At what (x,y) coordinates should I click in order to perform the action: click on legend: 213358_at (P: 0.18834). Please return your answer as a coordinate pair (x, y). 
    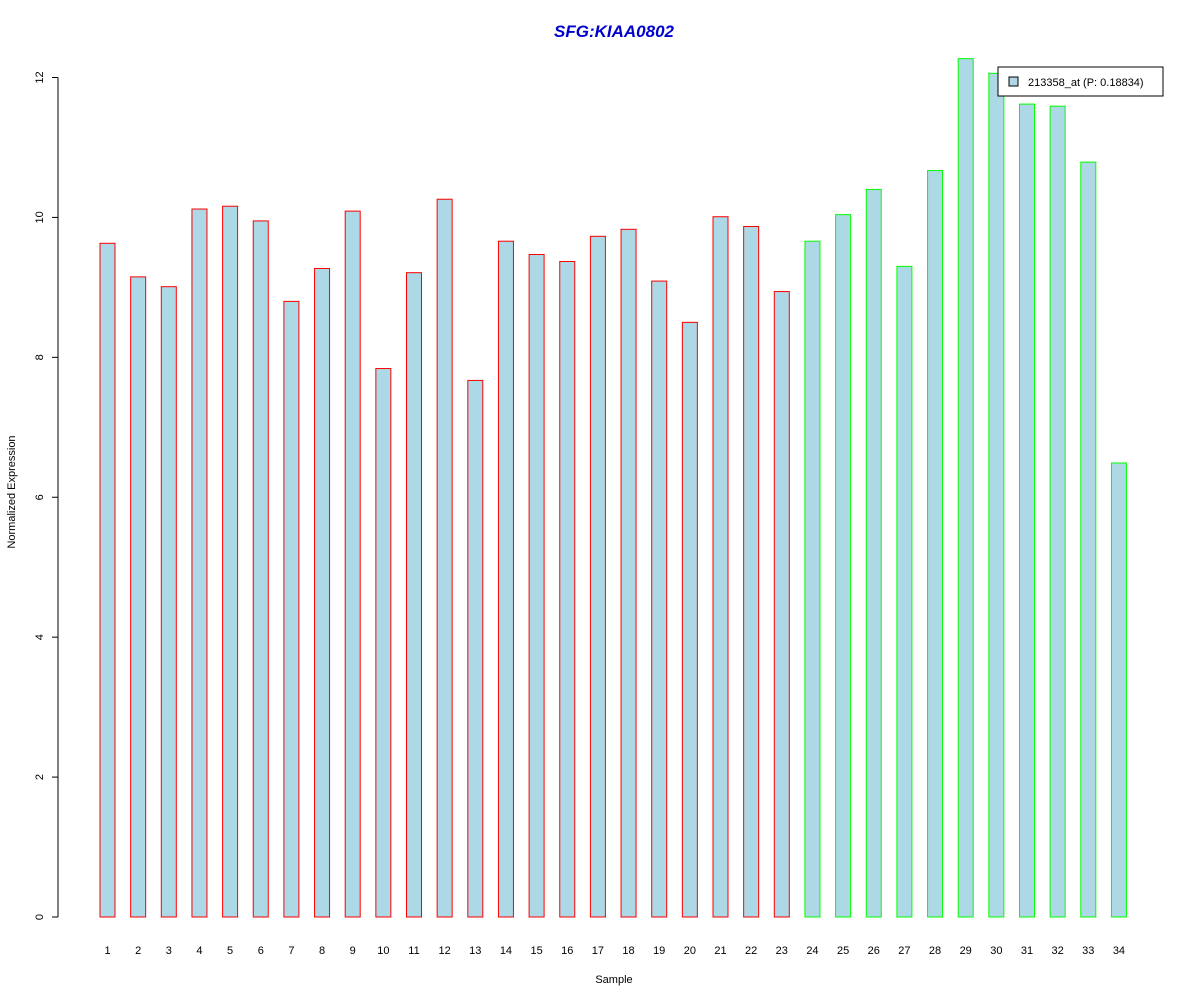
    Looking at the image, I should click on (1080, 81).